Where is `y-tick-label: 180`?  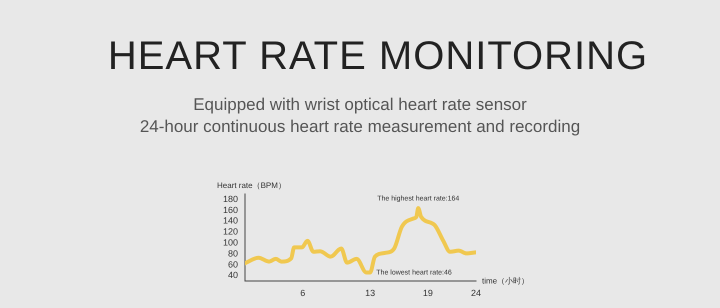 y-tick-label: 180 is located at coordinates (230, 199).